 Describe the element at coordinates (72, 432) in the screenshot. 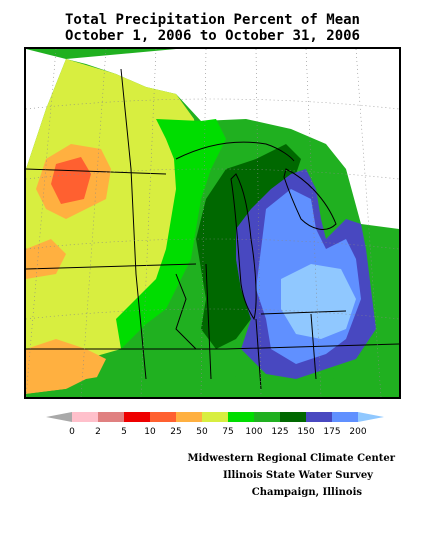

I see `legend-label: 0` at that location.